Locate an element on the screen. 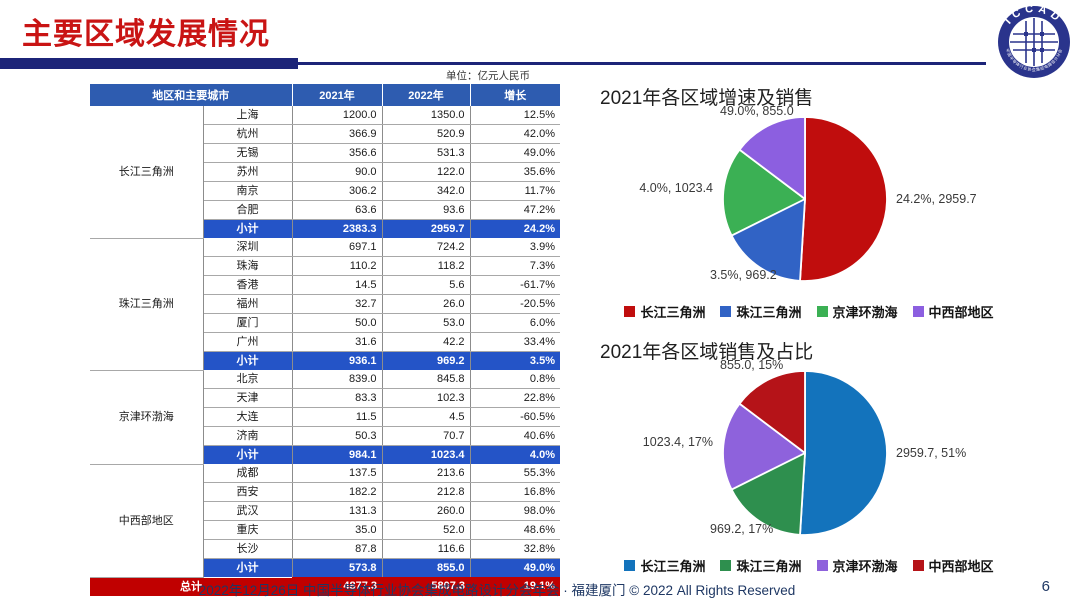  table-row: 合肥 63.6 93.6 47.2% is located at coordinates (325, 210).